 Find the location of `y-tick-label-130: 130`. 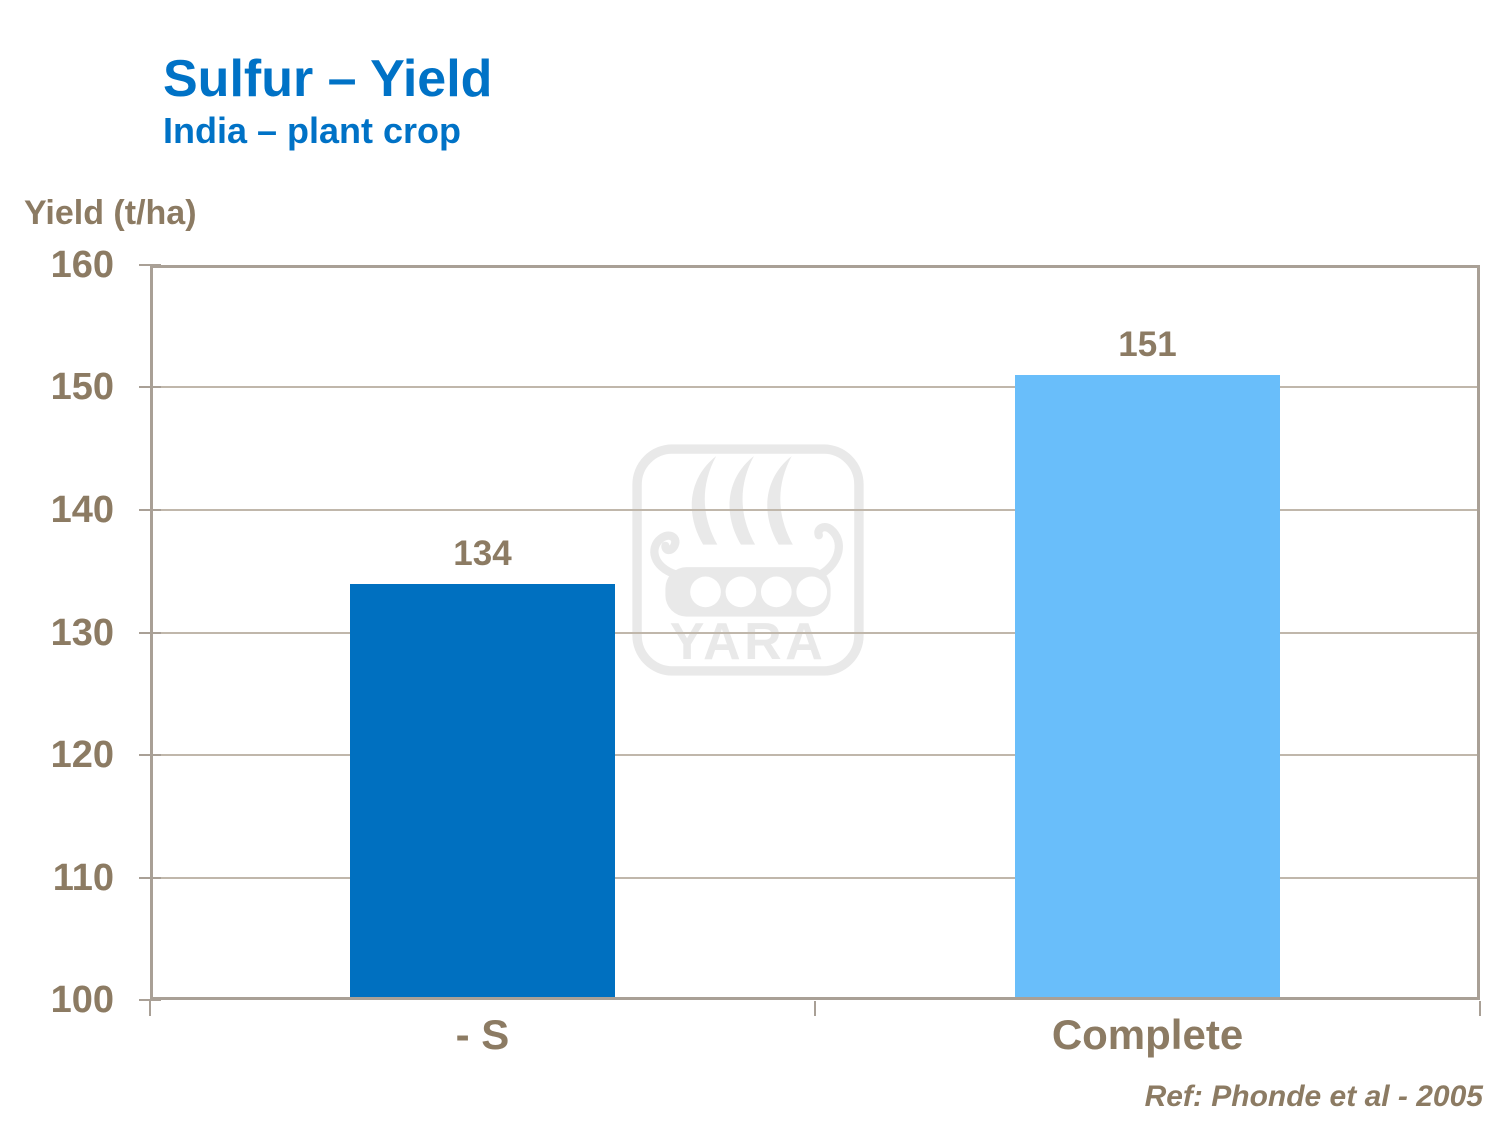

y-tick-label-130: 130 is located at coordinates (82, 632).